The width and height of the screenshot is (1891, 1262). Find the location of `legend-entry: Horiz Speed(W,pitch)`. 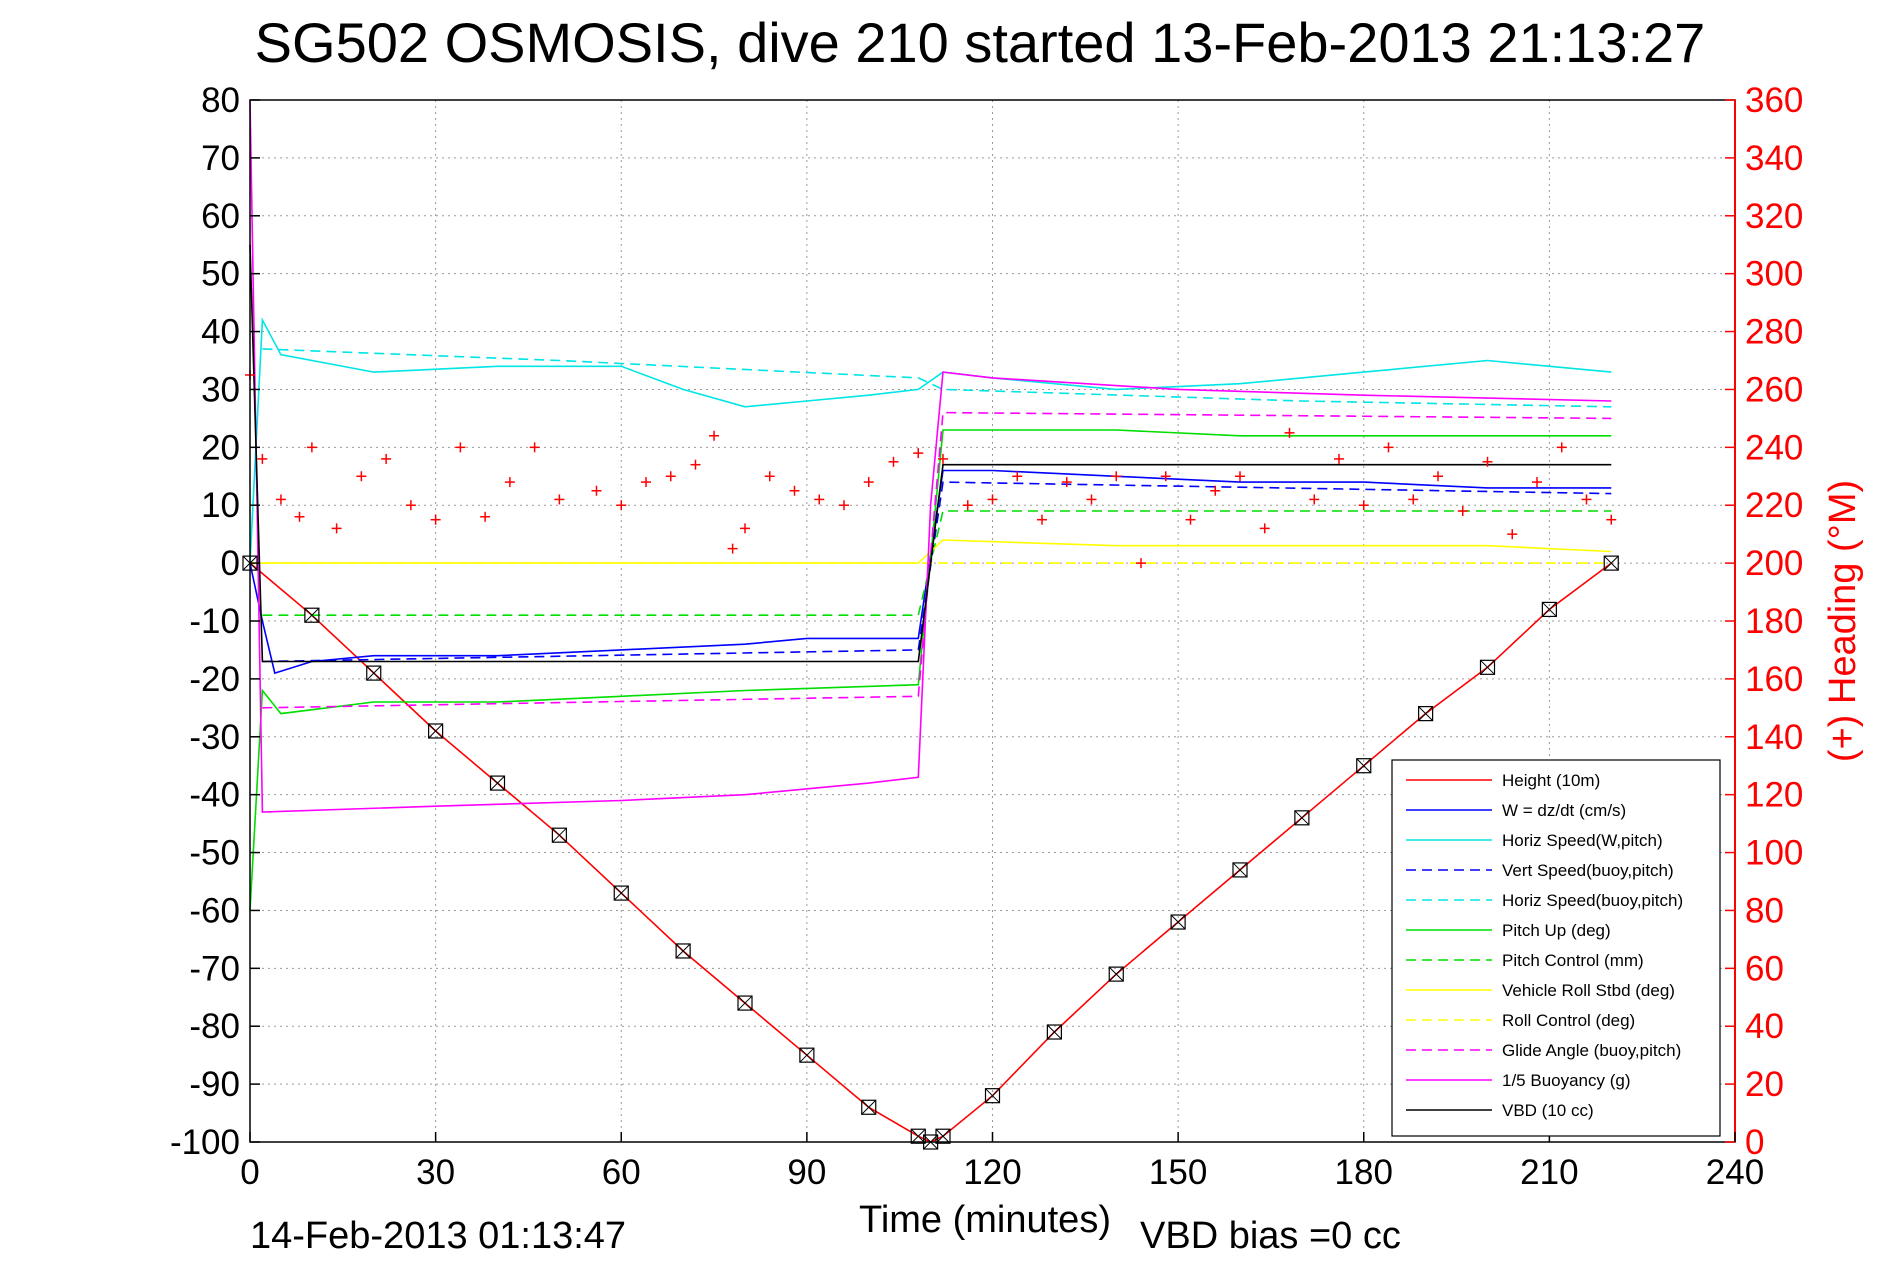

legend-entry: Horiz Speed(W,pitch) is located at coordinates (1534, 840).